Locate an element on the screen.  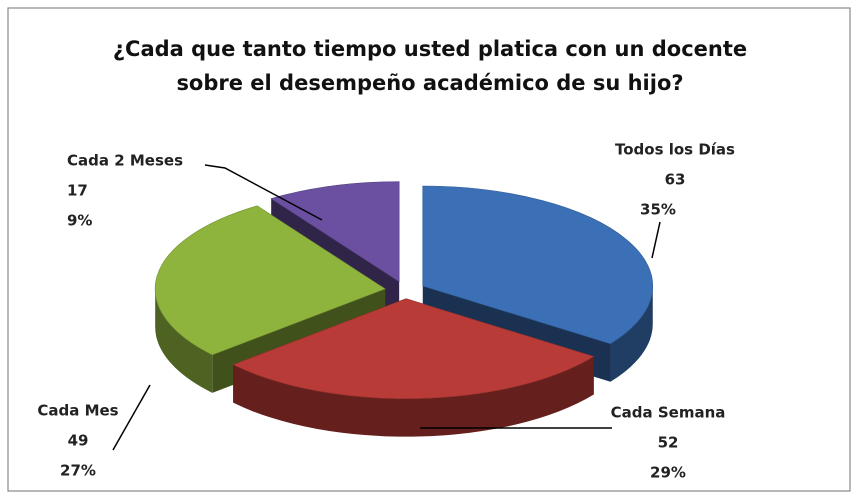
data-label: Cada Mes is located at coordinates (77, 411).